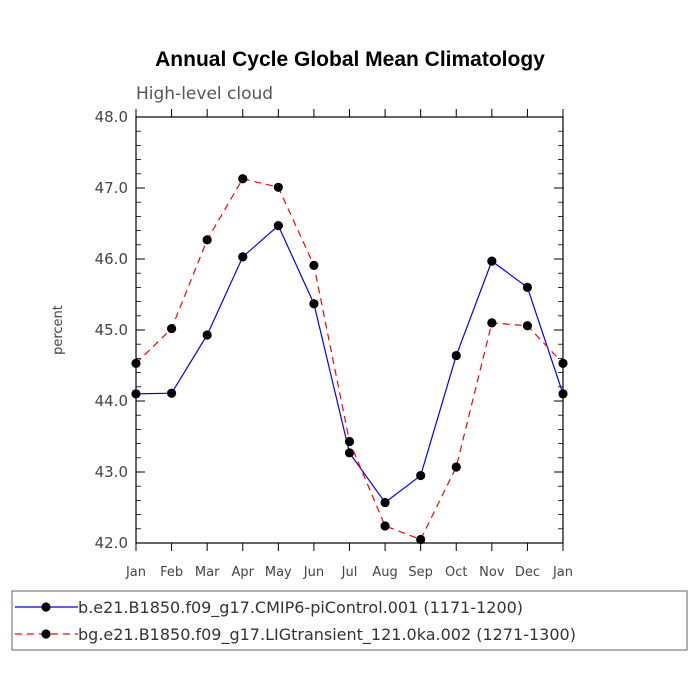 This screenshot has width=700, height=700. I want to click on y-tick-label: 45.0, so click(111, 330).